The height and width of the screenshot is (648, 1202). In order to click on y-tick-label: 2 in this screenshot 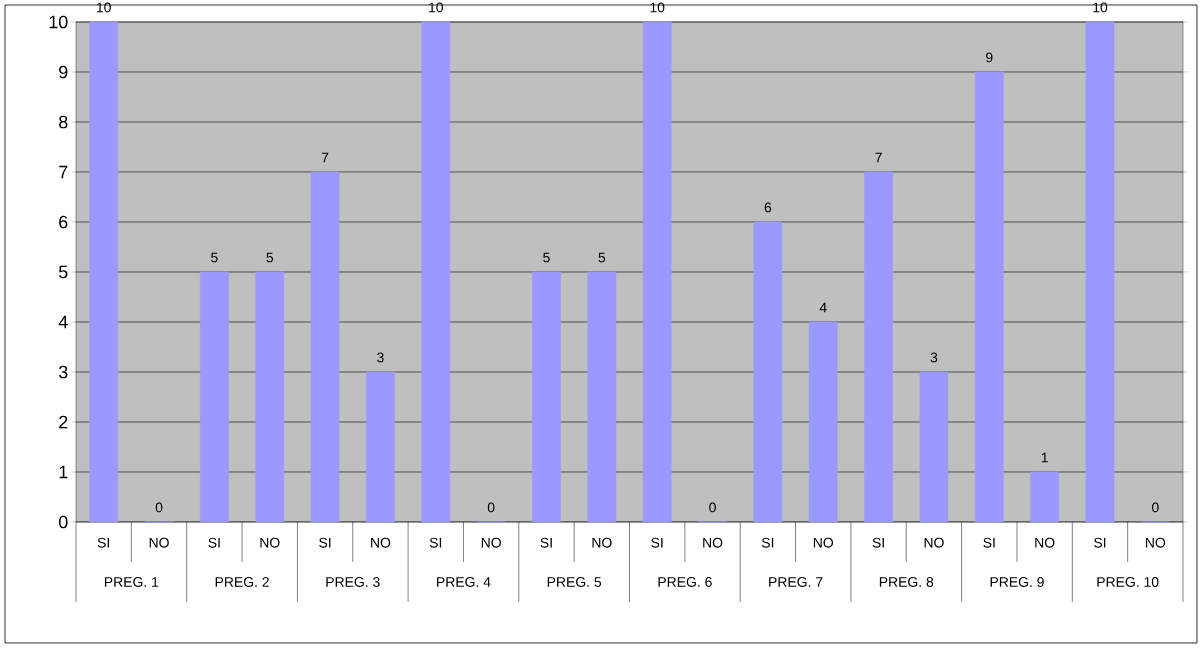, I will do `click(63, 422)`.